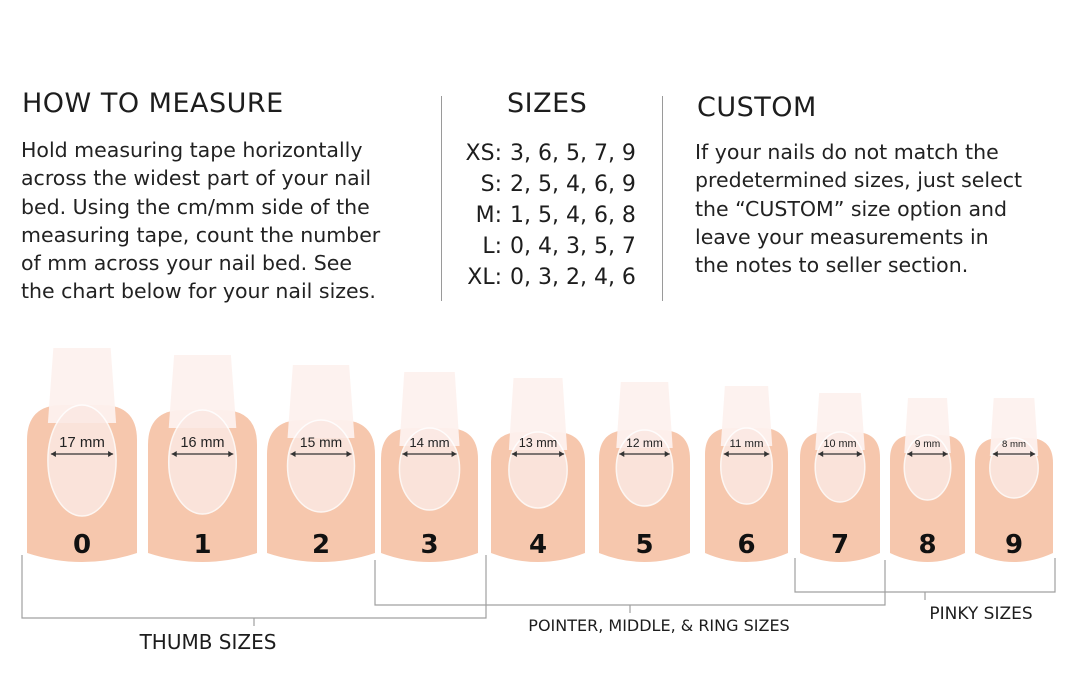  What do you see at coordinates (659, 625) in the screenshot?
I see `pointer-sizes-label: POINTER, MIDDLE, & RING SIZES` at bounding box center [659, 625].